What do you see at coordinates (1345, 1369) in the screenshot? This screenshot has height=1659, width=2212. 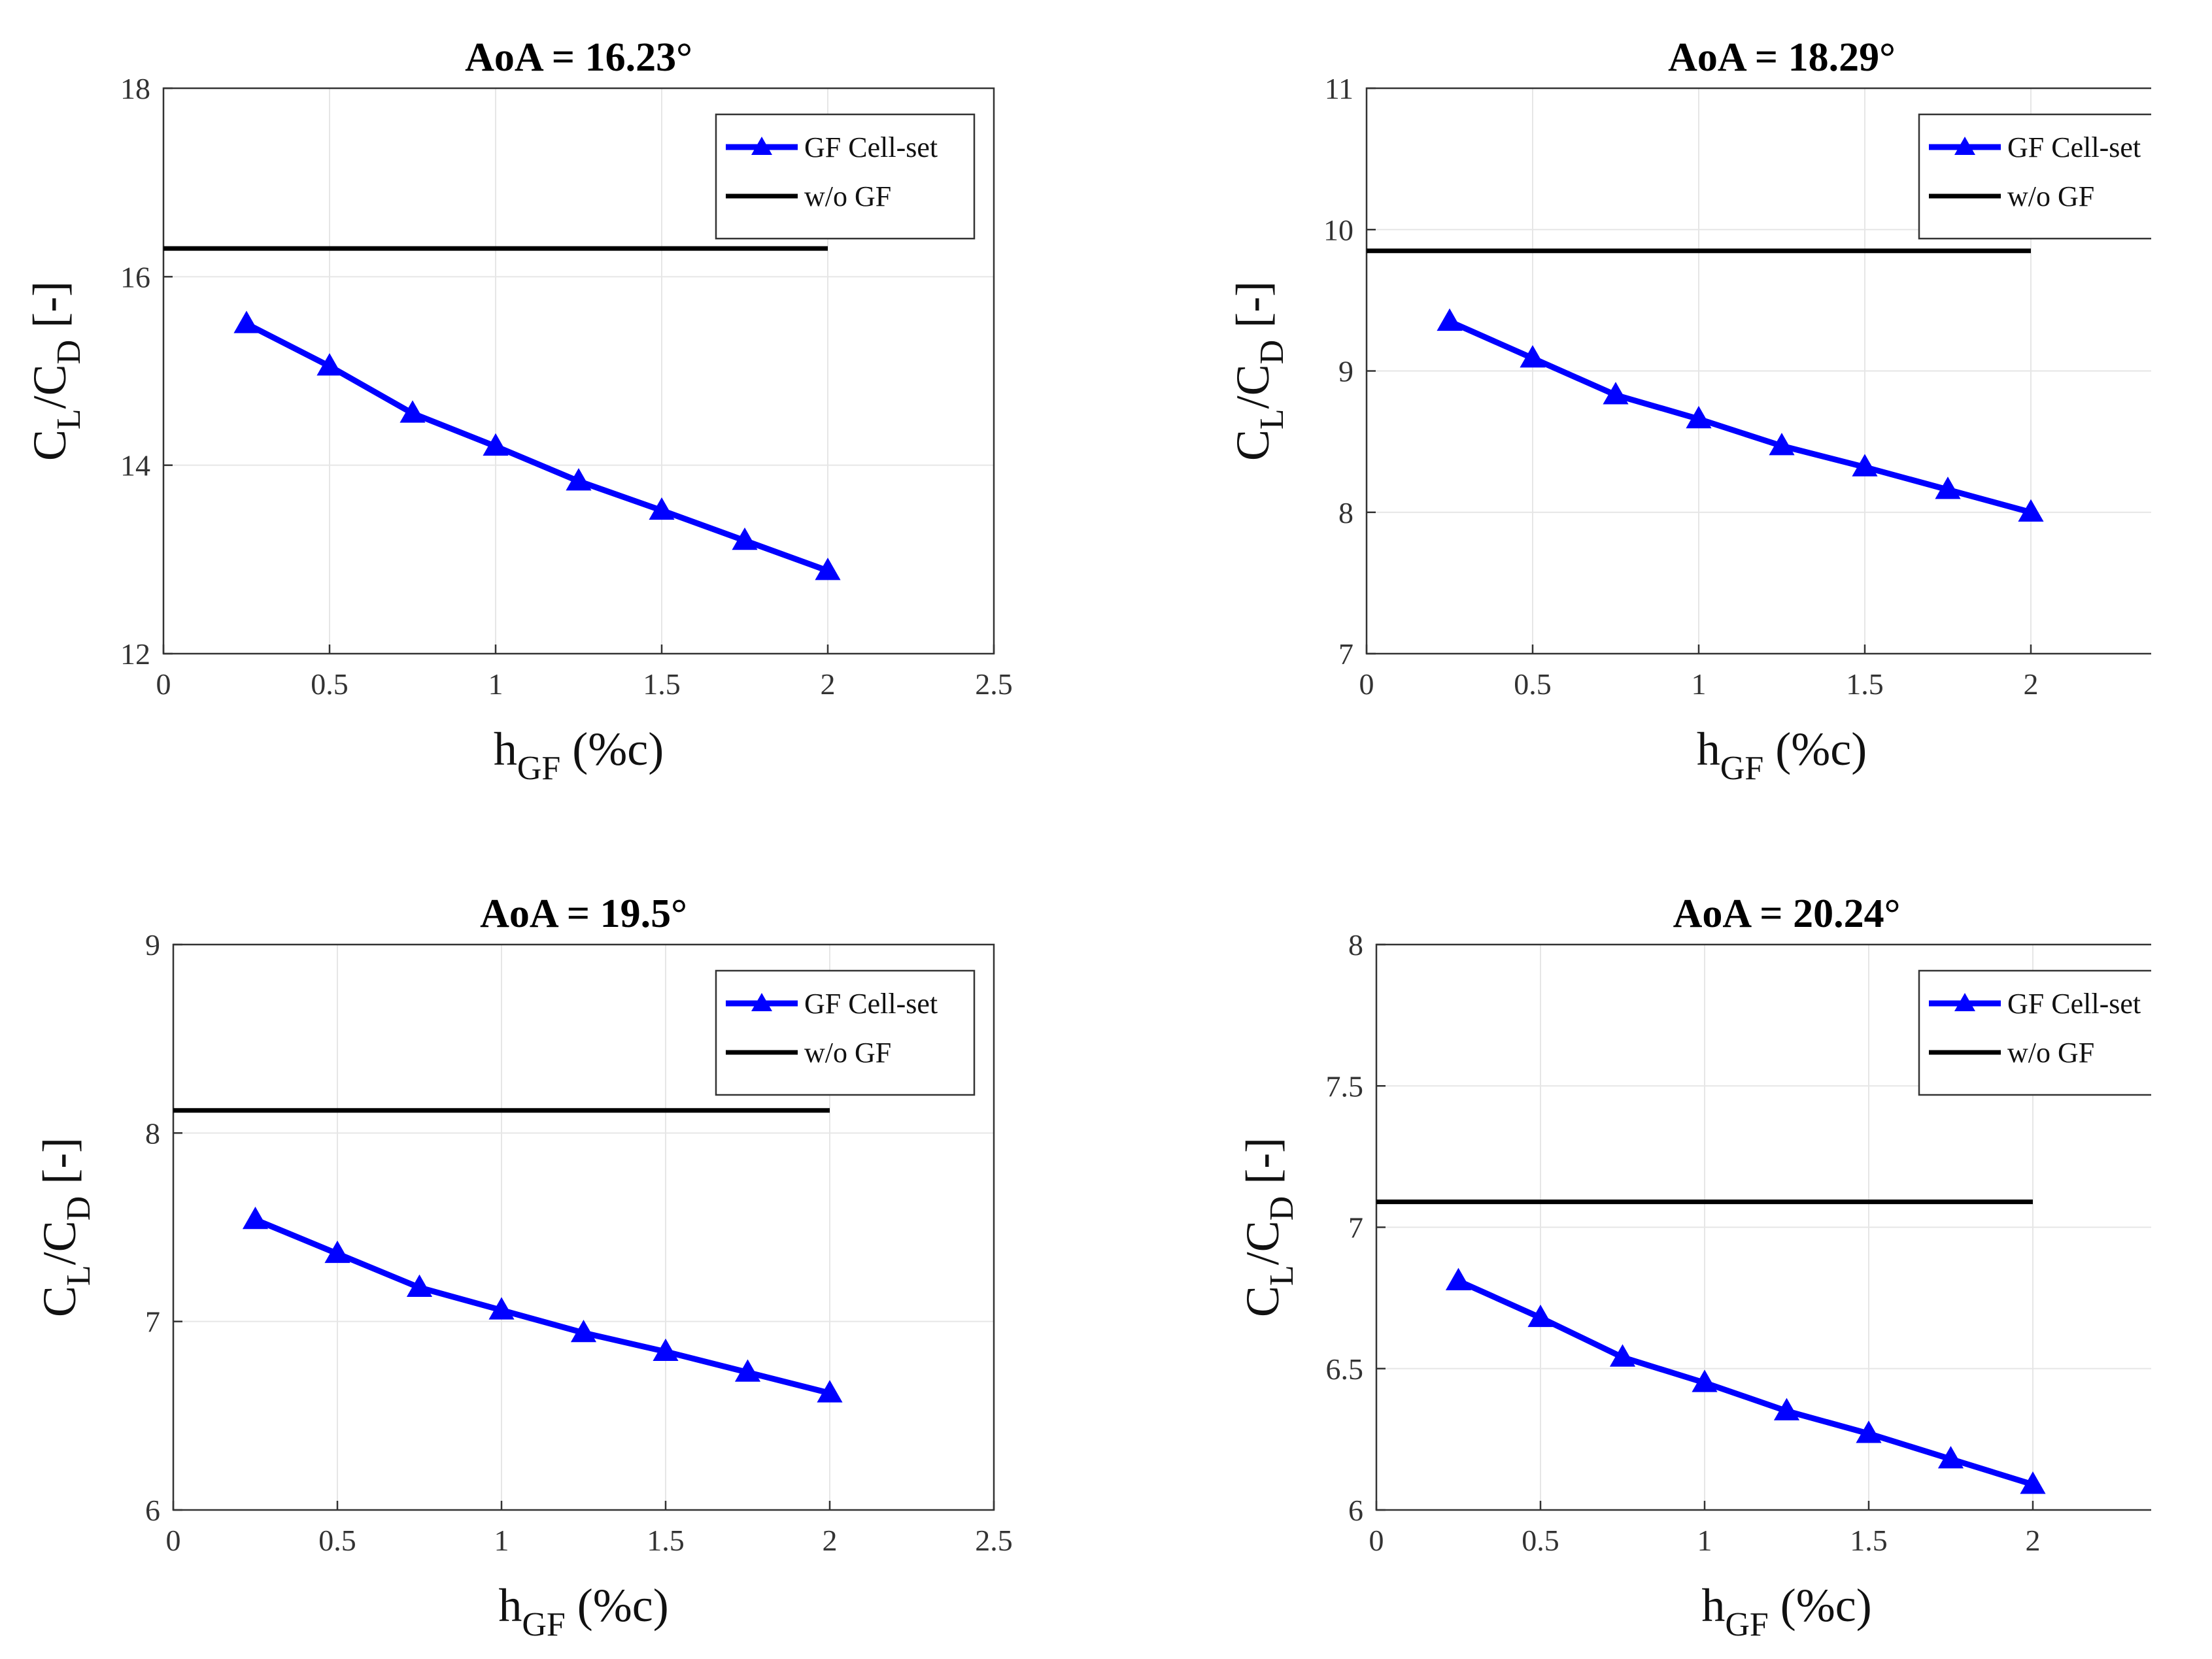 I see `y-tick-label: 6.5` at bounding box center [1345, 1369].